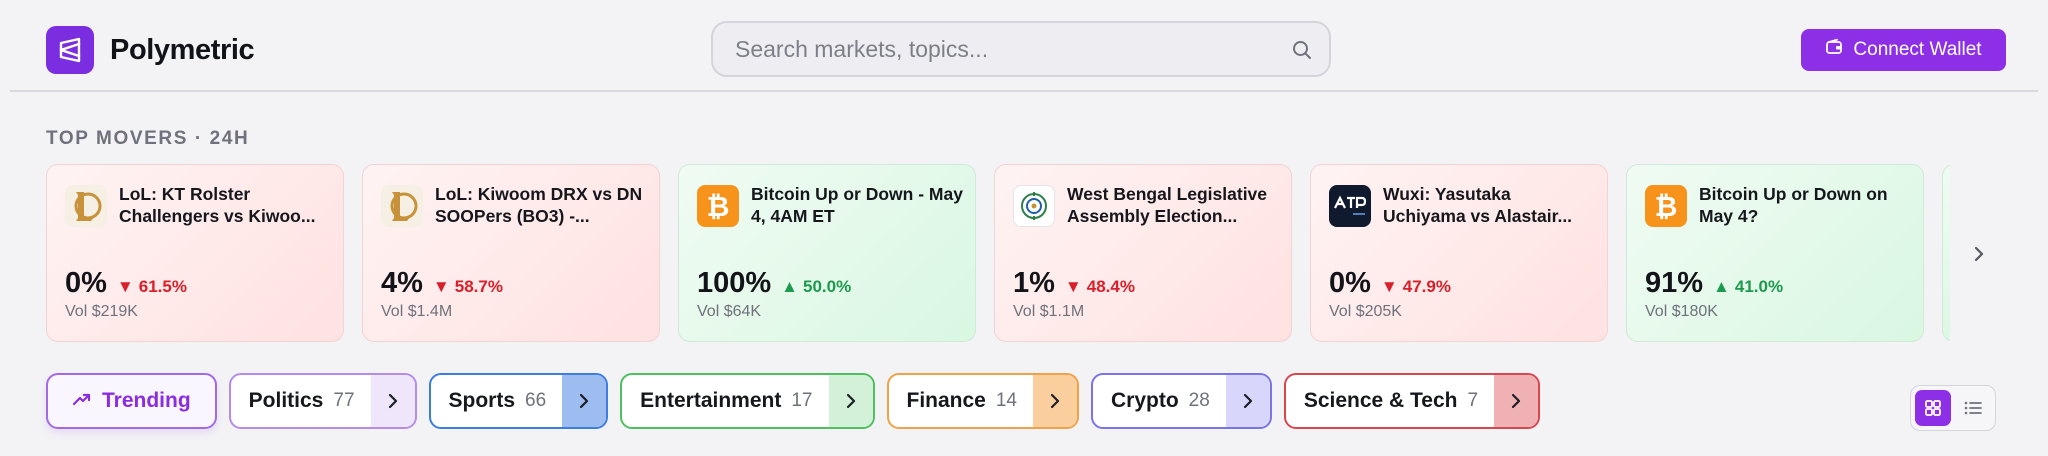  I want to click on pill-main: Trending, so click(131, 401).